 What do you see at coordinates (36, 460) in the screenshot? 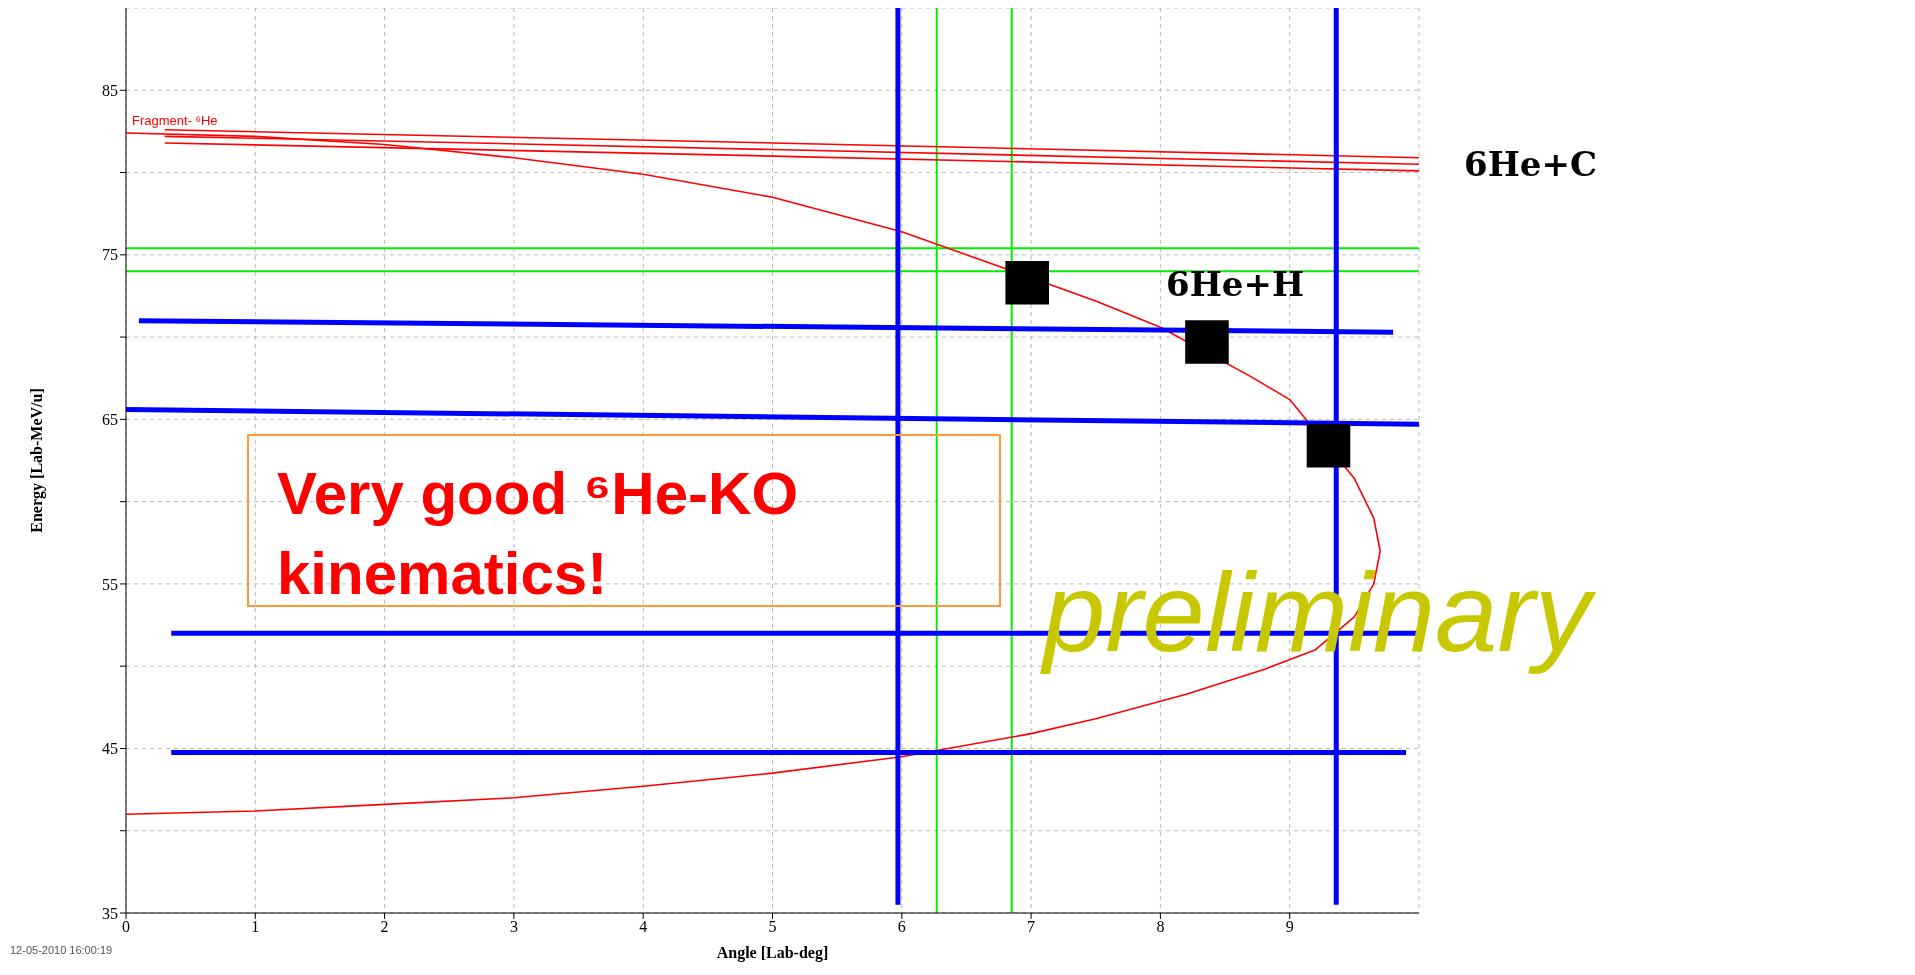
I see `y-axis-title: Energy [Lab-MeV/u]` at bounding box center [36, 460].